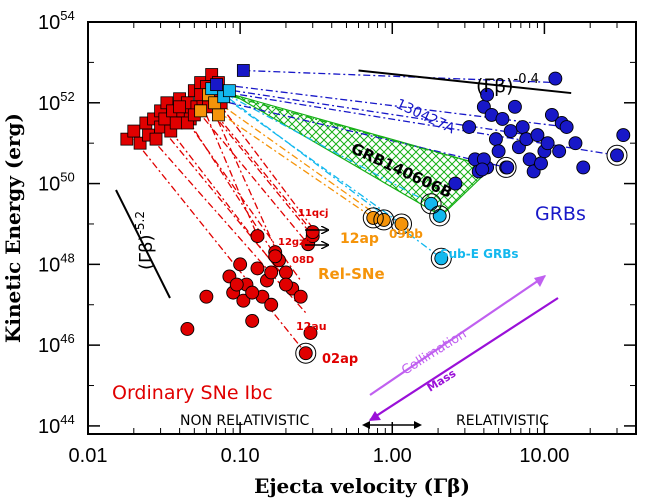 This screenshot has width=668, height=502. What do you see at coordinates (418, 425) in the screenshot?
I see `regime-arrowhead-right` at bounding box center [418, 425].